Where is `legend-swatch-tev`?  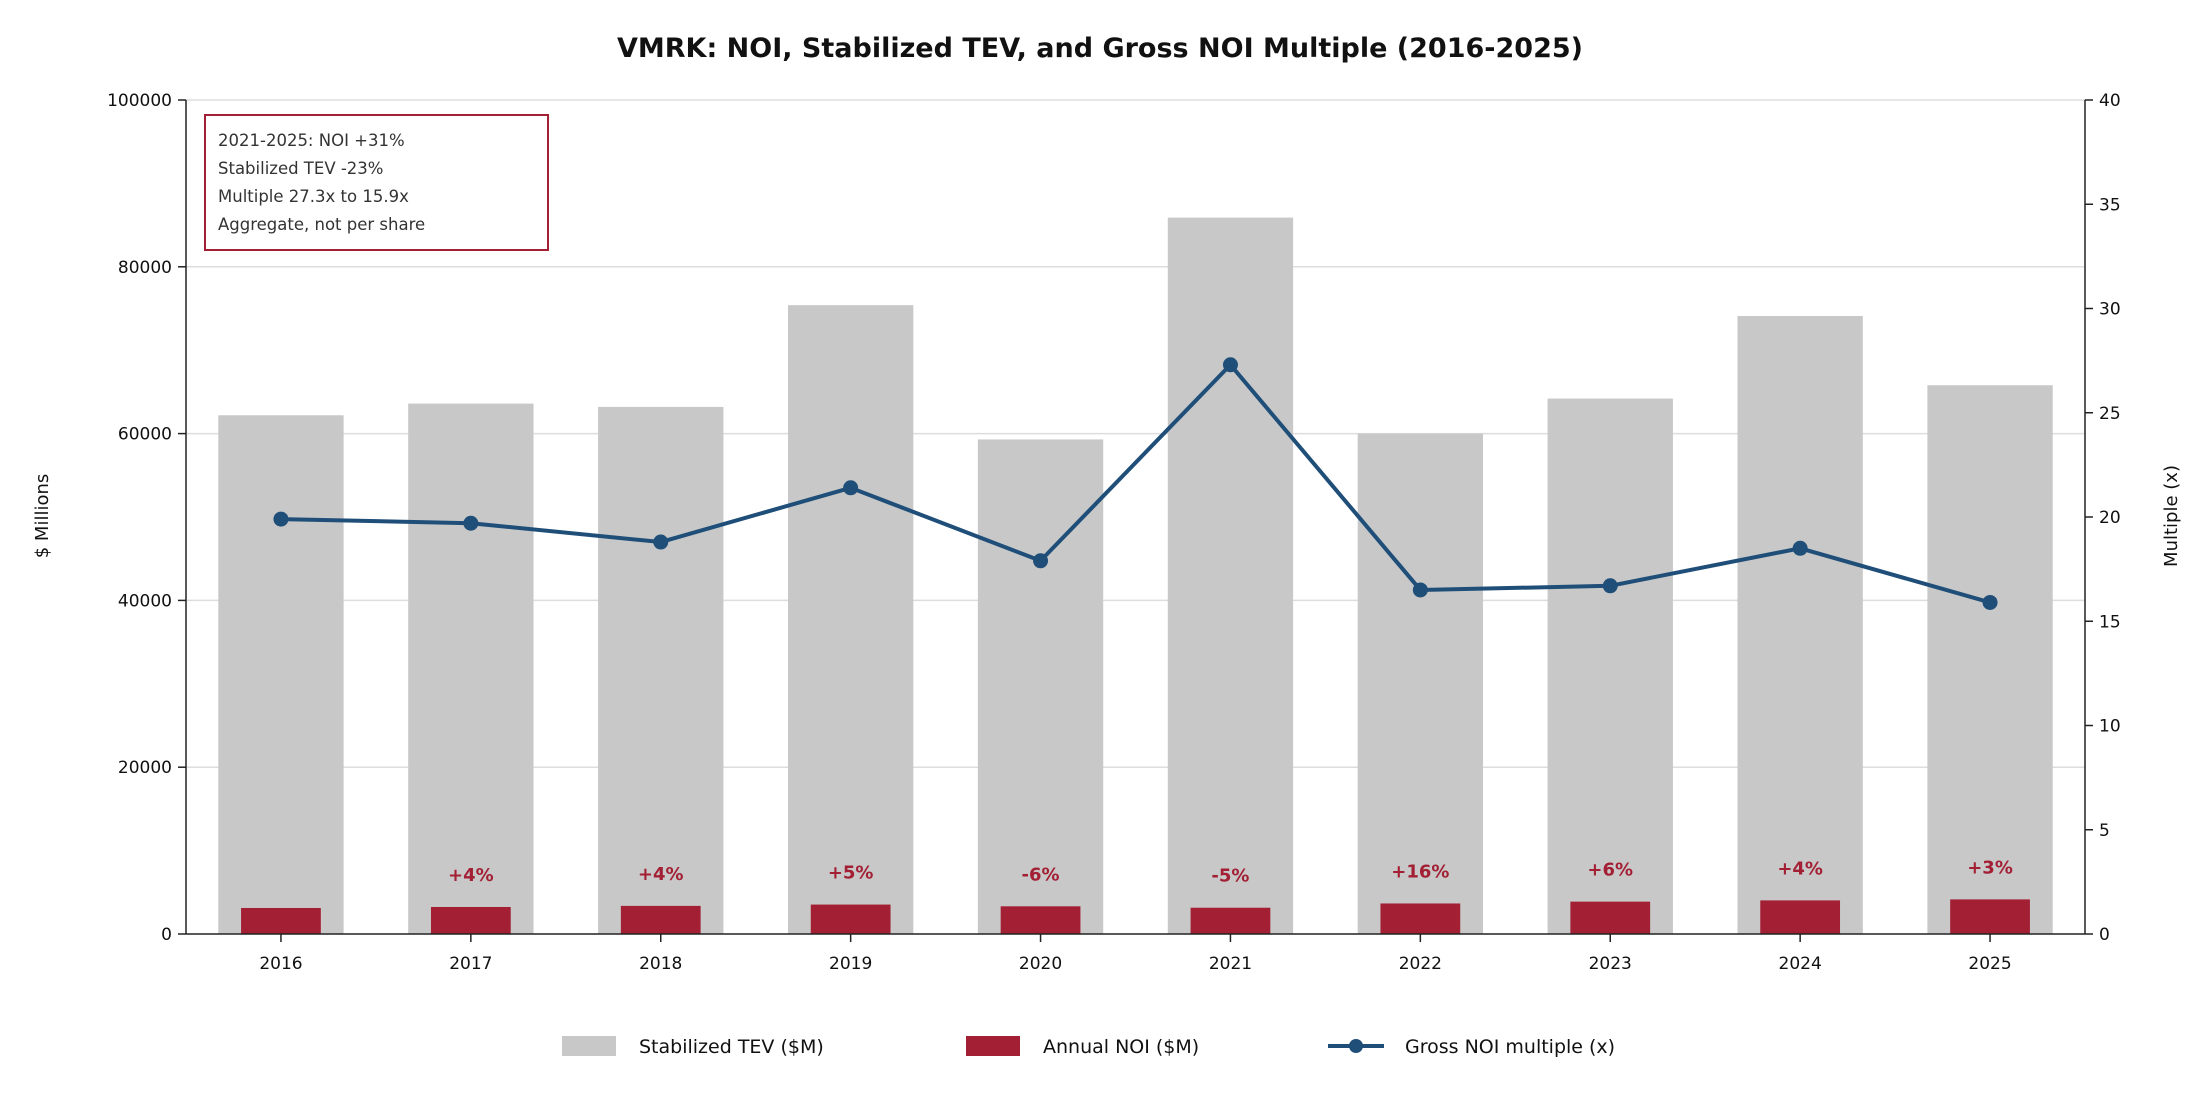
legend-swatch-tev is located at coordinates (589, 1046).